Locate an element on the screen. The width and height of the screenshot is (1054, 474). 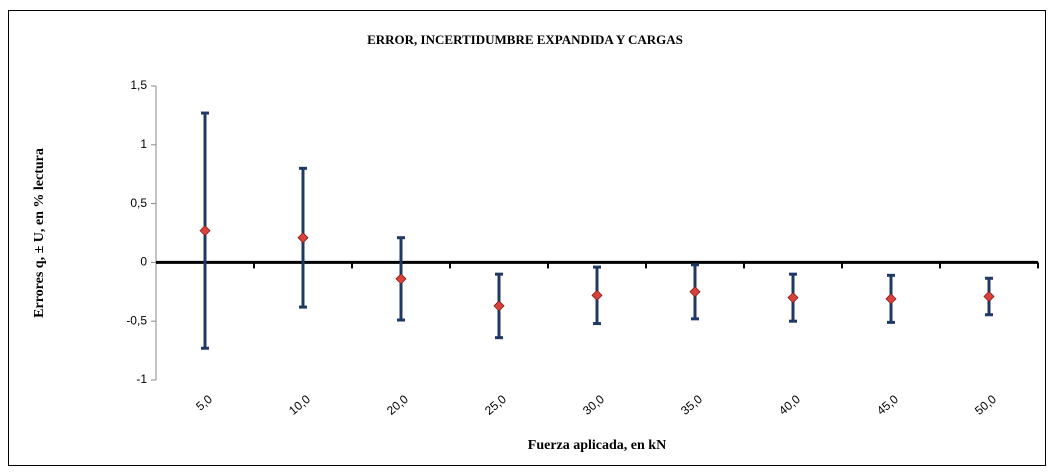
y-tick-label: 1,5 is located at coordinates (138, 85).